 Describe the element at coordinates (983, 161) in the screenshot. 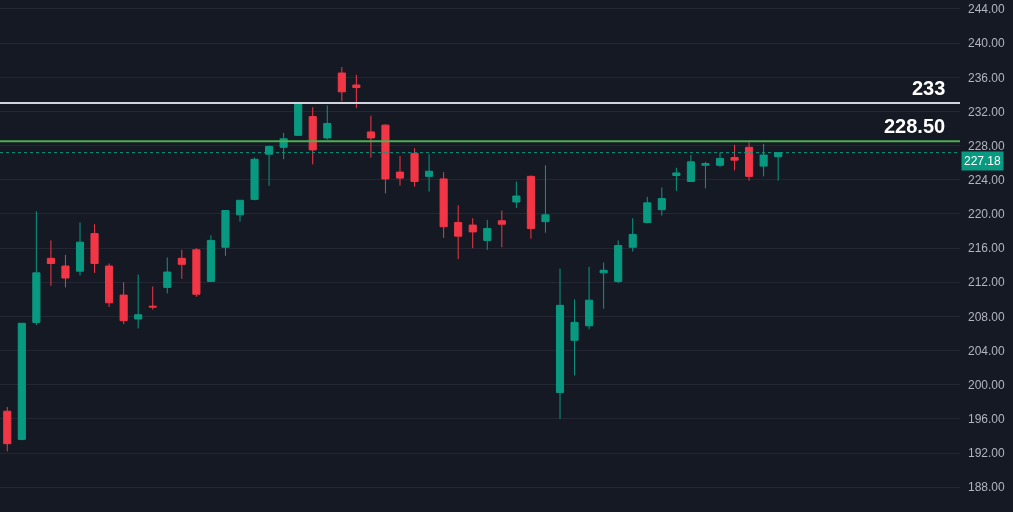

I see `ref-line-label: 227.18` at that location.